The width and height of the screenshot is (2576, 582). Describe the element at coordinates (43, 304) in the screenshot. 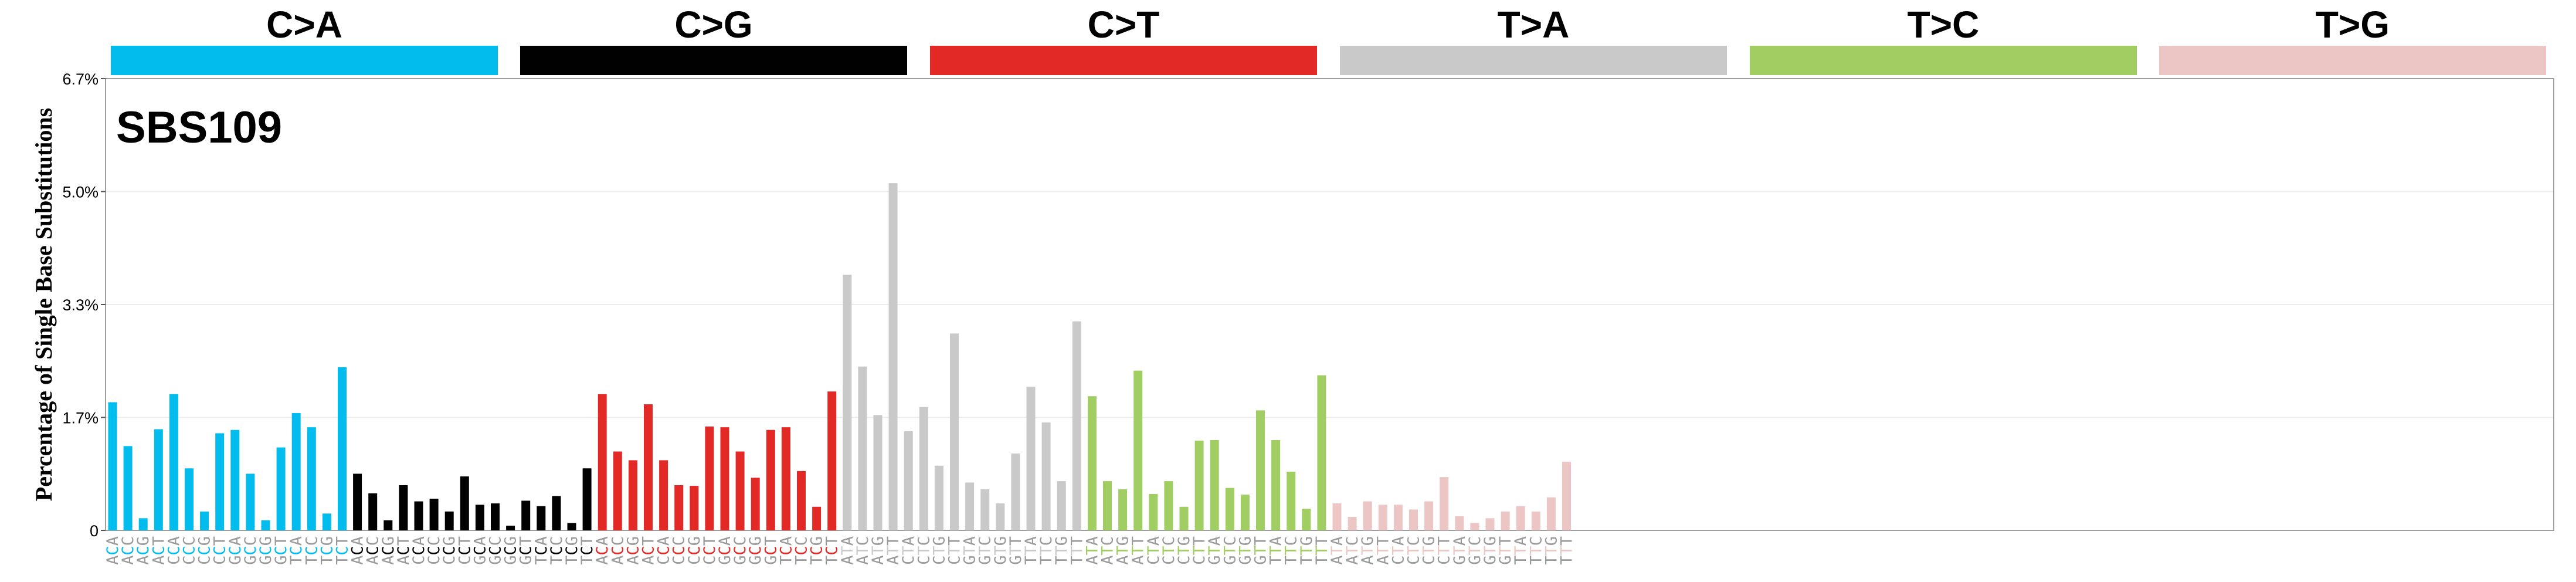

I see `y-axis-label: Percentage of Single Base Substitutions` at that location.